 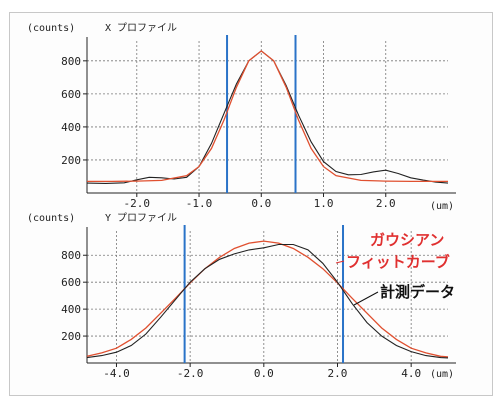 I want to click on chart-title: Y プロファイル, so click(x=141, y=218).